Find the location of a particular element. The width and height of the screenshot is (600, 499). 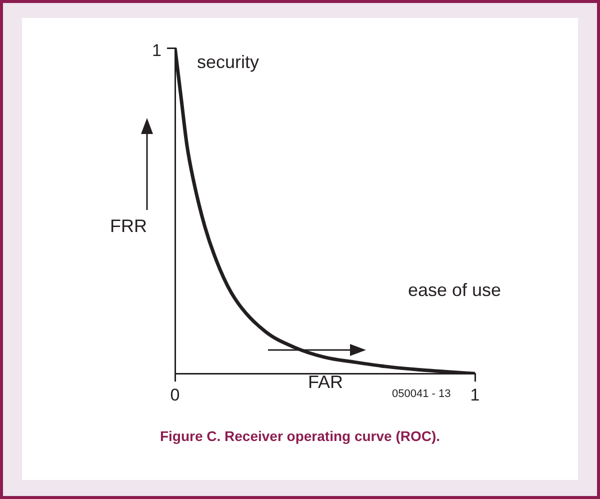

annotation: security is located at coordinates (228, 62).